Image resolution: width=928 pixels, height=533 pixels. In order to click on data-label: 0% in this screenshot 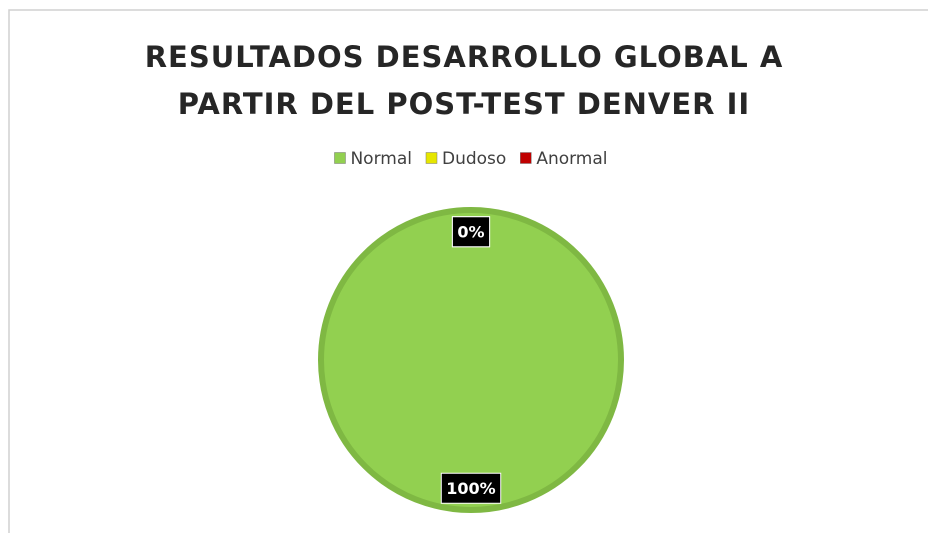, I will do `click(470, 231)`.